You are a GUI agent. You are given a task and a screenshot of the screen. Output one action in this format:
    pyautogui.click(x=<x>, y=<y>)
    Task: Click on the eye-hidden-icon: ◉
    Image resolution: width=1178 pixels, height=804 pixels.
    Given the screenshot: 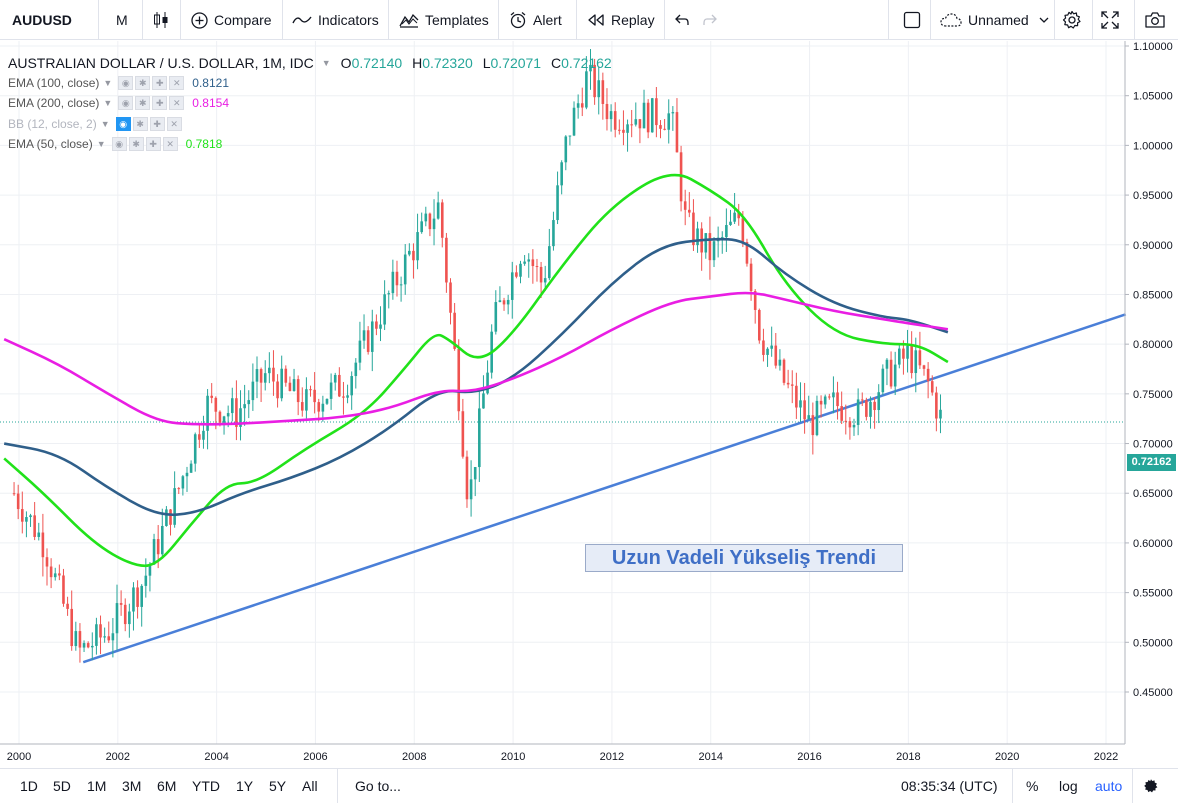 What is the action you would take?
    pyautogui.click(x=123, y=124)
    